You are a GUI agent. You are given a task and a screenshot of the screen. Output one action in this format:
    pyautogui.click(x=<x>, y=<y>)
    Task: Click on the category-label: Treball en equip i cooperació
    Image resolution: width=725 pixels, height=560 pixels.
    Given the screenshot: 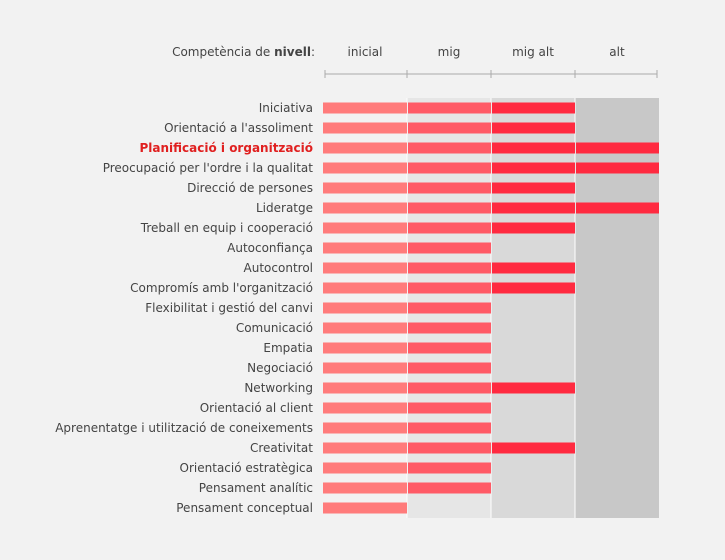 What is the action you would take?
    pyautogui.click(x=226, y=228)
    